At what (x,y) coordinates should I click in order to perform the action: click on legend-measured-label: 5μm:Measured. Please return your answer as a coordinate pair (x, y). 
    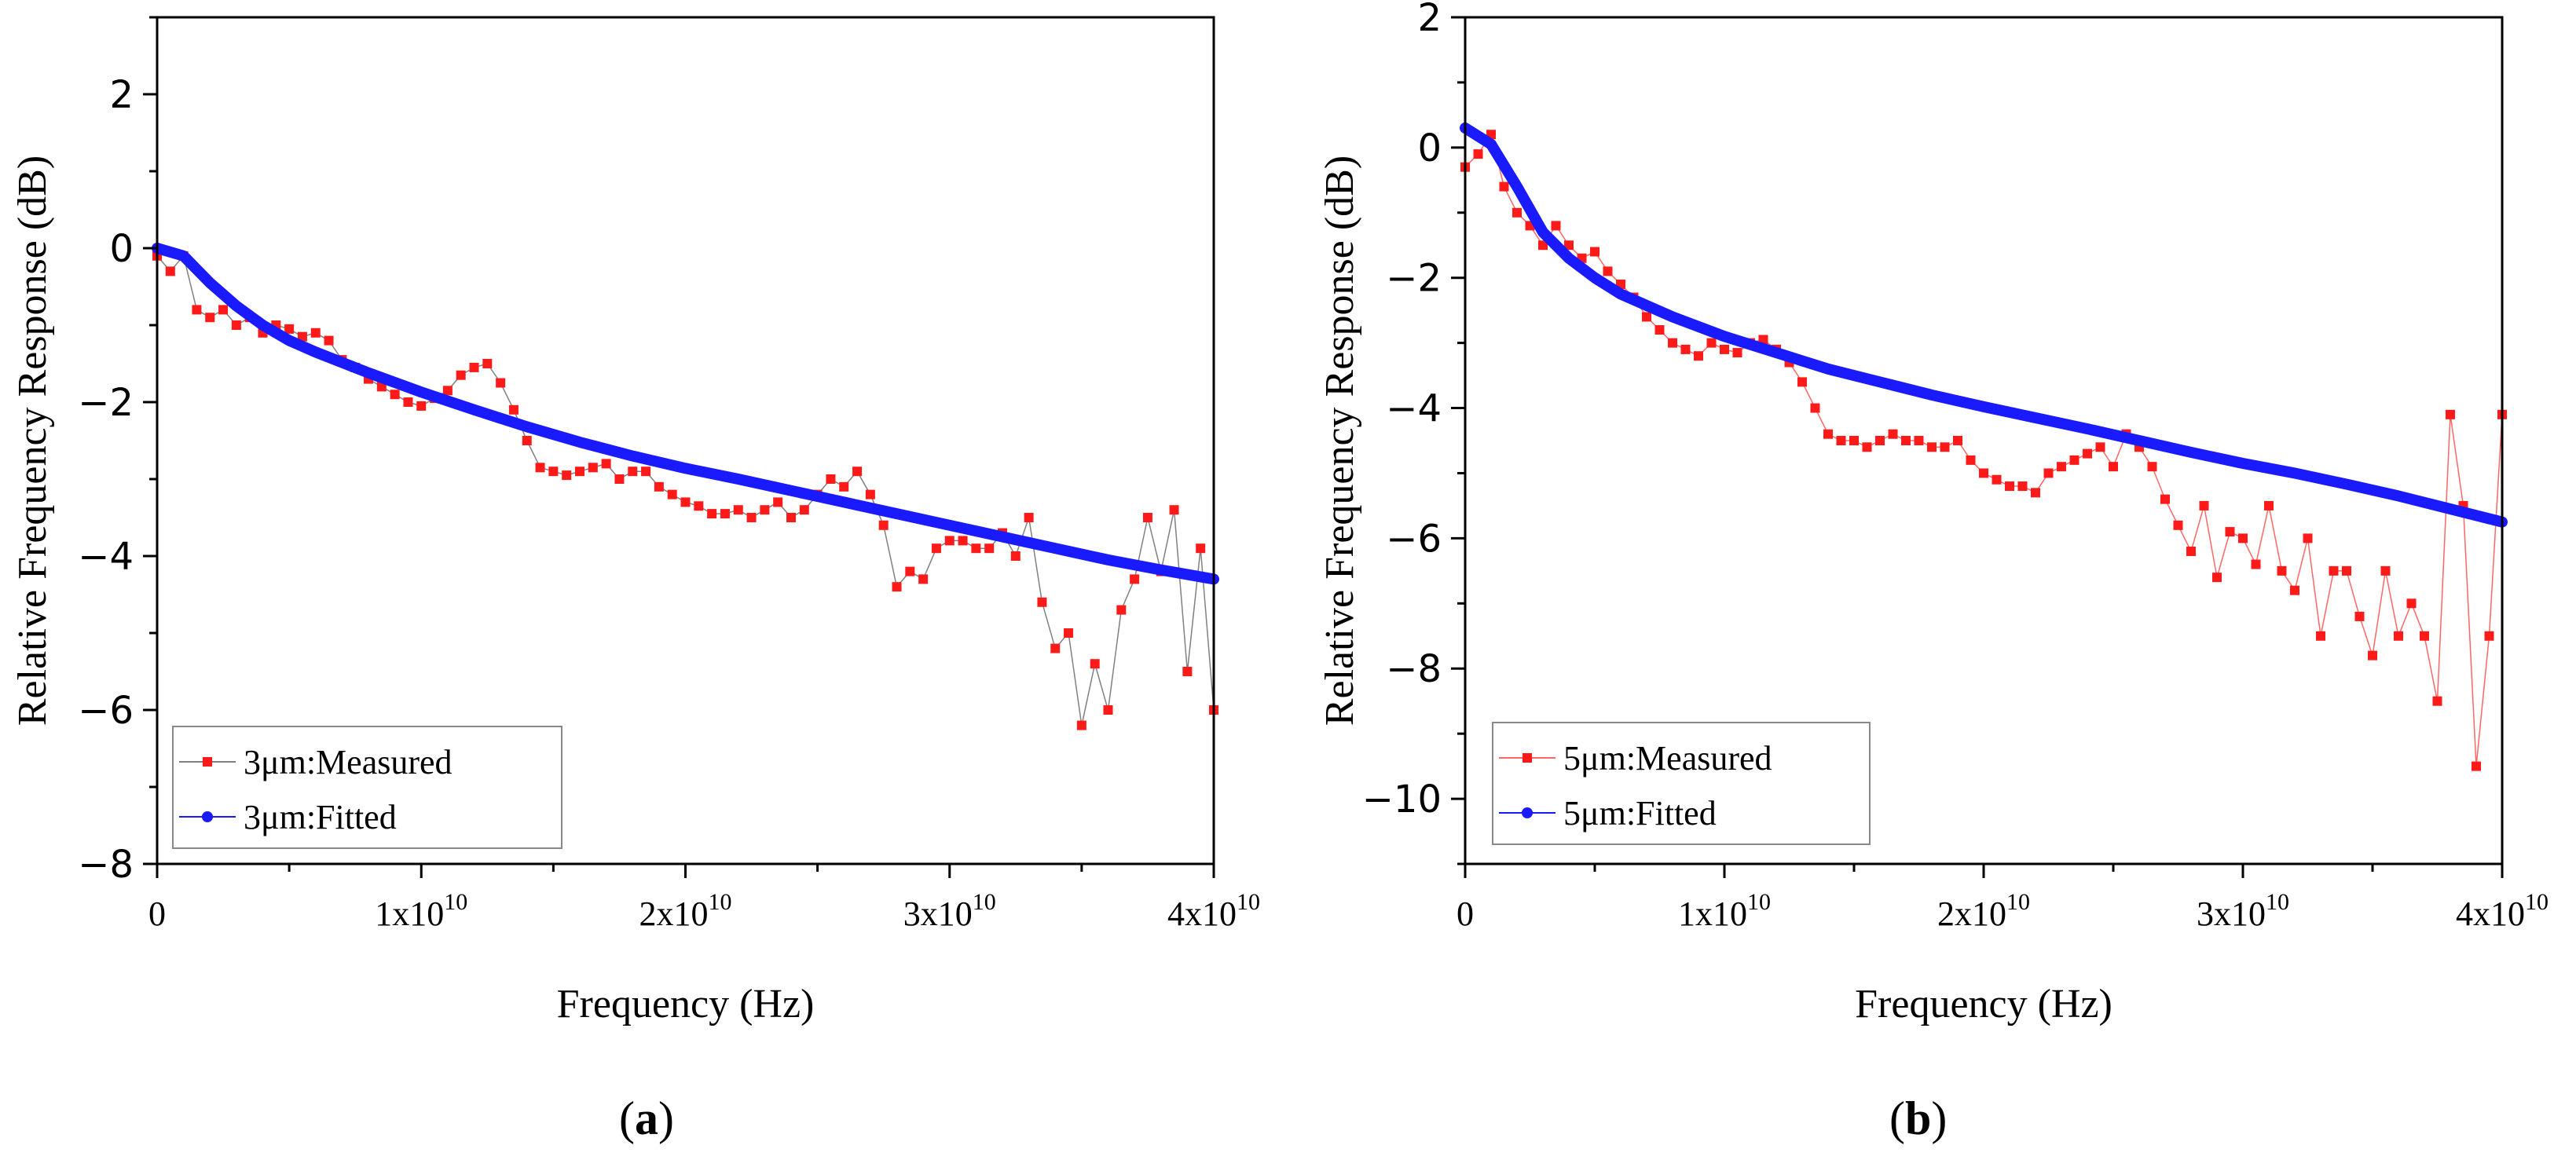
    Looking at the image, I should click on (1667, 758).